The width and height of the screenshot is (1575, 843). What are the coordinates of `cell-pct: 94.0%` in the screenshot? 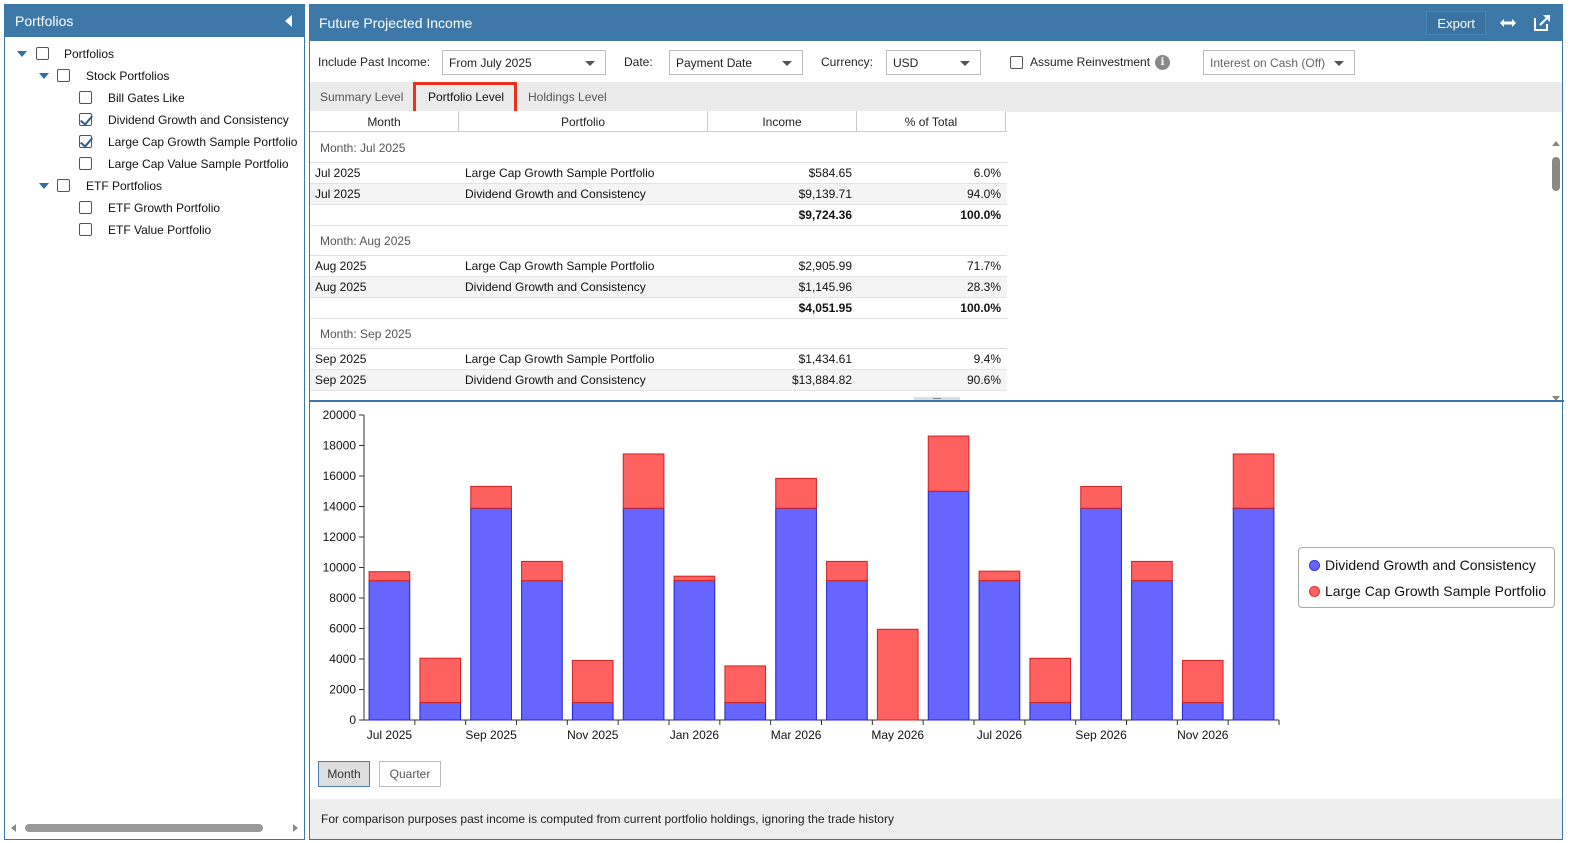 It's located at (983, 194).